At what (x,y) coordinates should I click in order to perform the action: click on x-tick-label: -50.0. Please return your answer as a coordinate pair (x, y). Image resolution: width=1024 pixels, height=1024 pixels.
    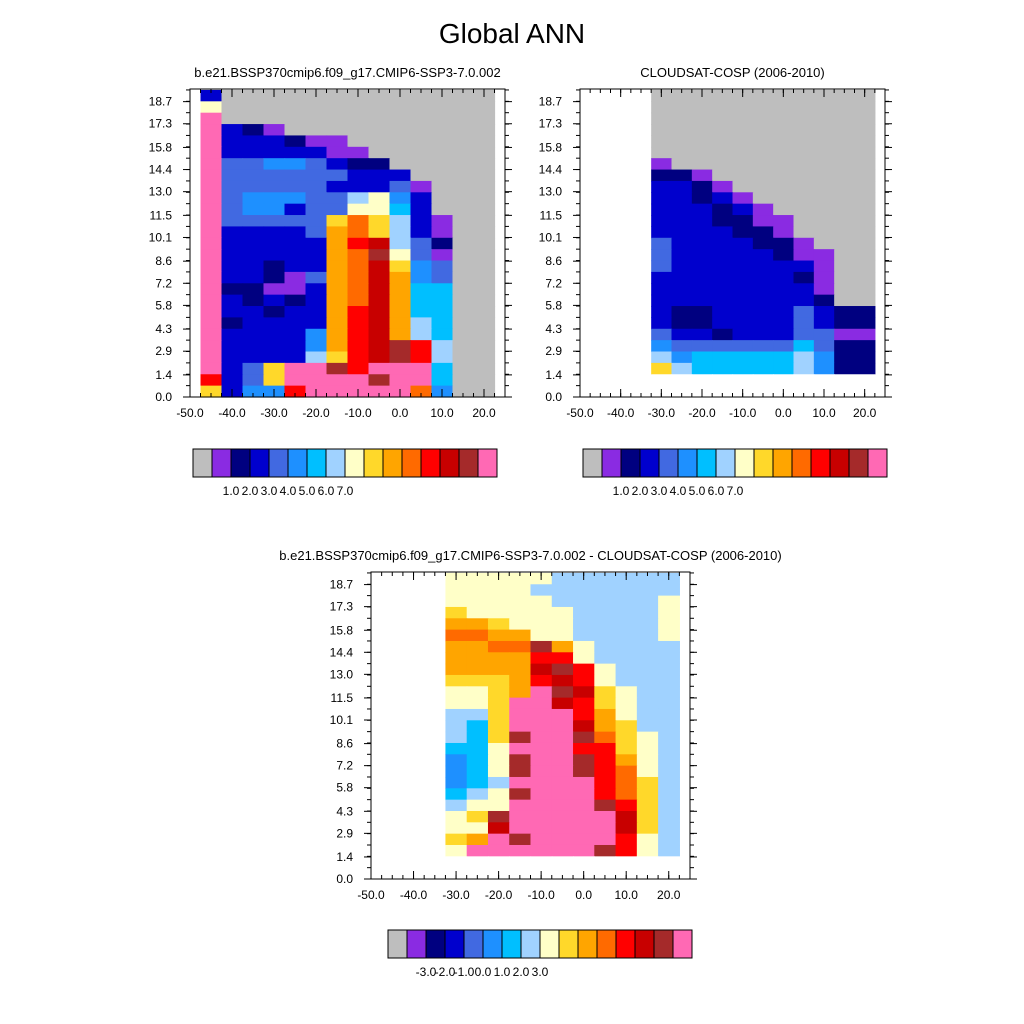
    Looking at the image, I should click on (190, 413).